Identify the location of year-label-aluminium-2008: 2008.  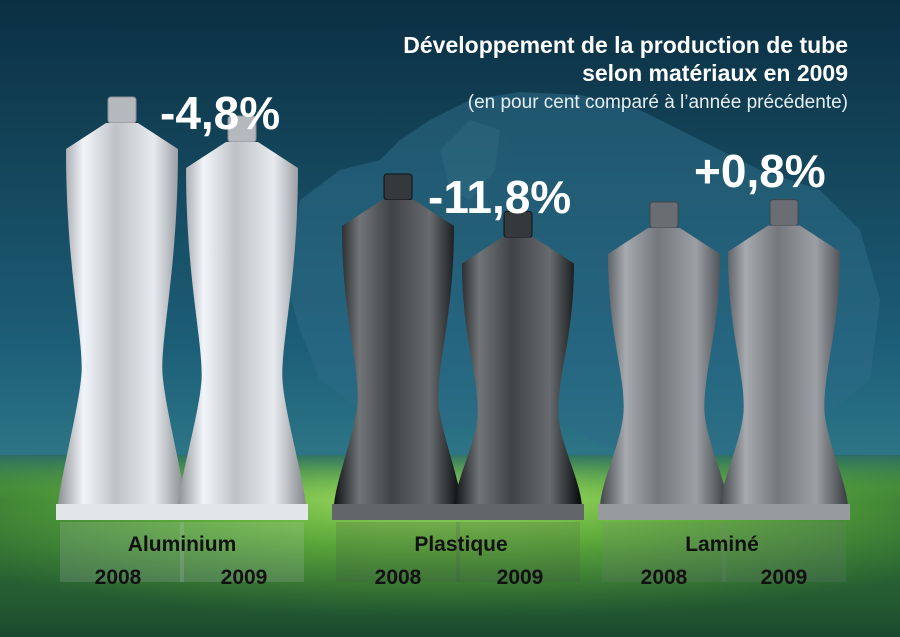
(118, 577).